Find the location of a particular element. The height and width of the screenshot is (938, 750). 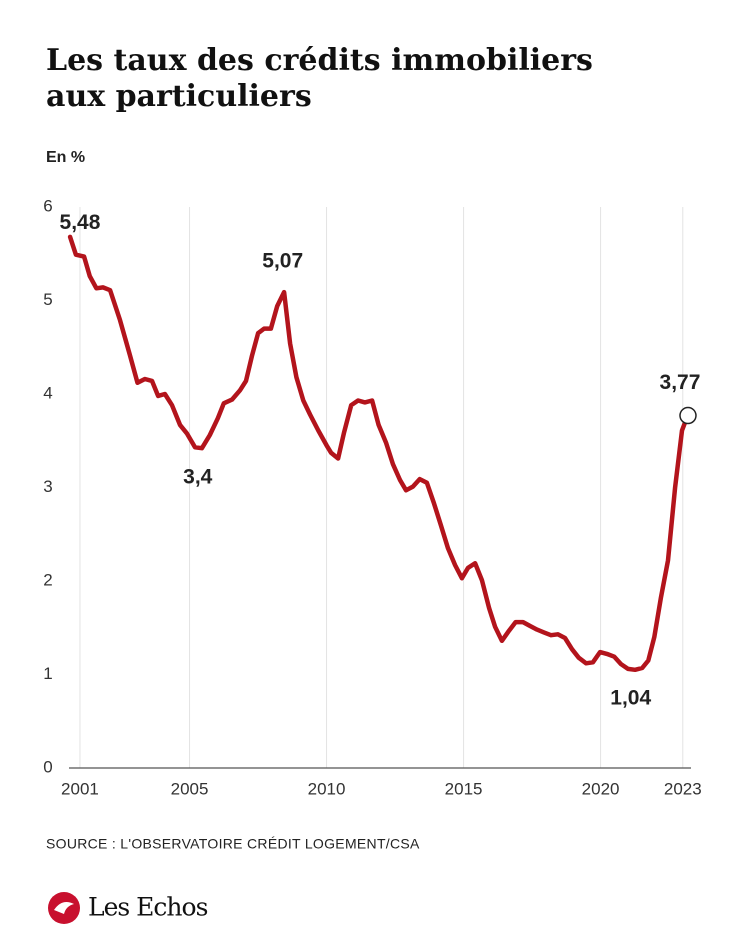

brand: Les Echos is located at coordinates (148, 907).